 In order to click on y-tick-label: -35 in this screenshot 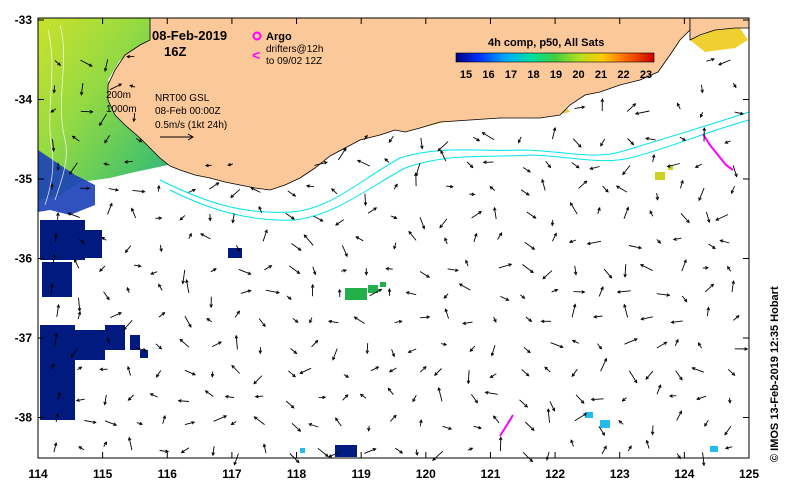, I will do `click(24, 179)`.